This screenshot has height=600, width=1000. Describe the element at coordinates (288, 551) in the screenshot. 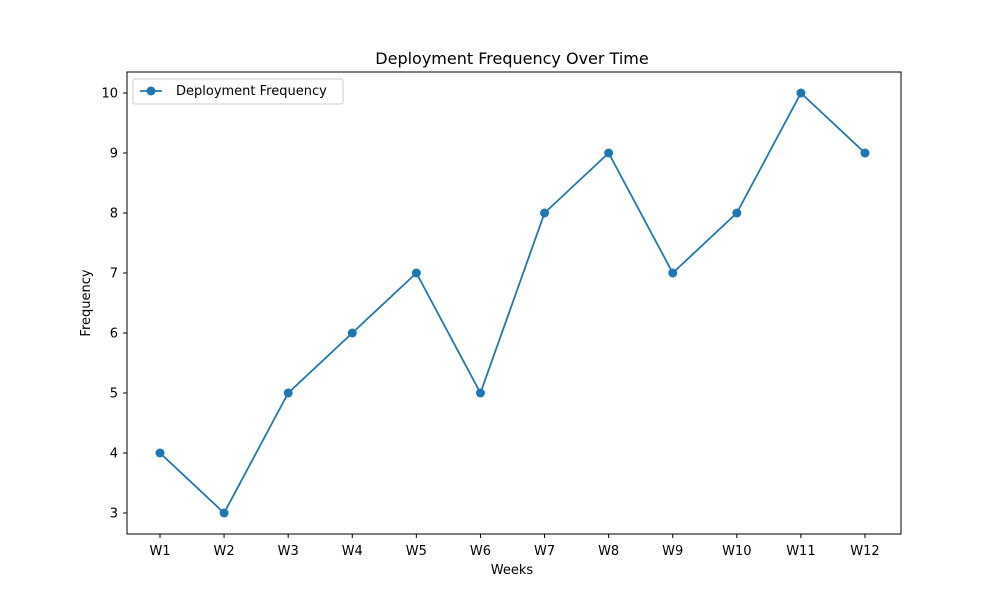

I see `x-tick-label: W3` at that location.